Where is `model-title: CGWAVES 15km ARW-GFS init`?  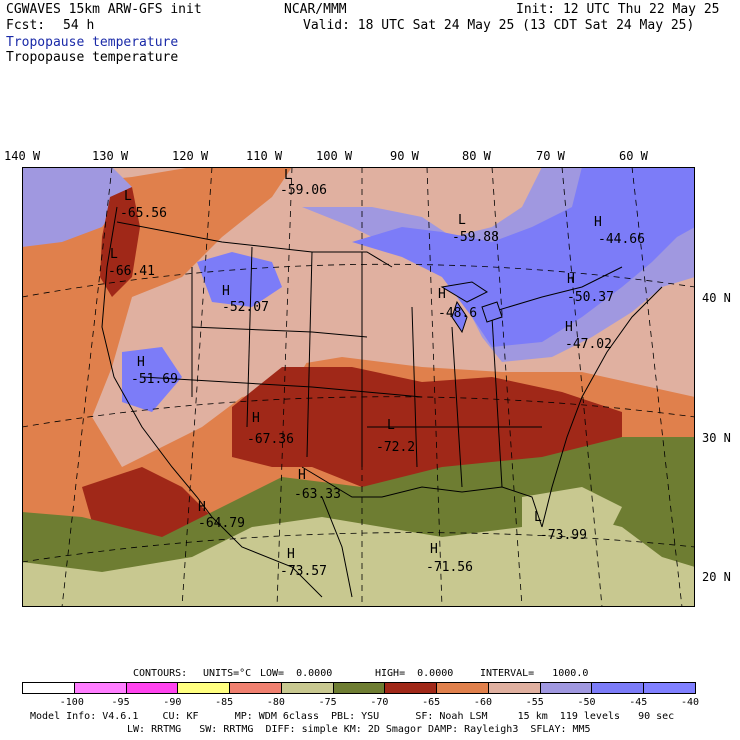
model-title: CGWAVES 15km ARW-GFS init is located at coordinates (104, 9).